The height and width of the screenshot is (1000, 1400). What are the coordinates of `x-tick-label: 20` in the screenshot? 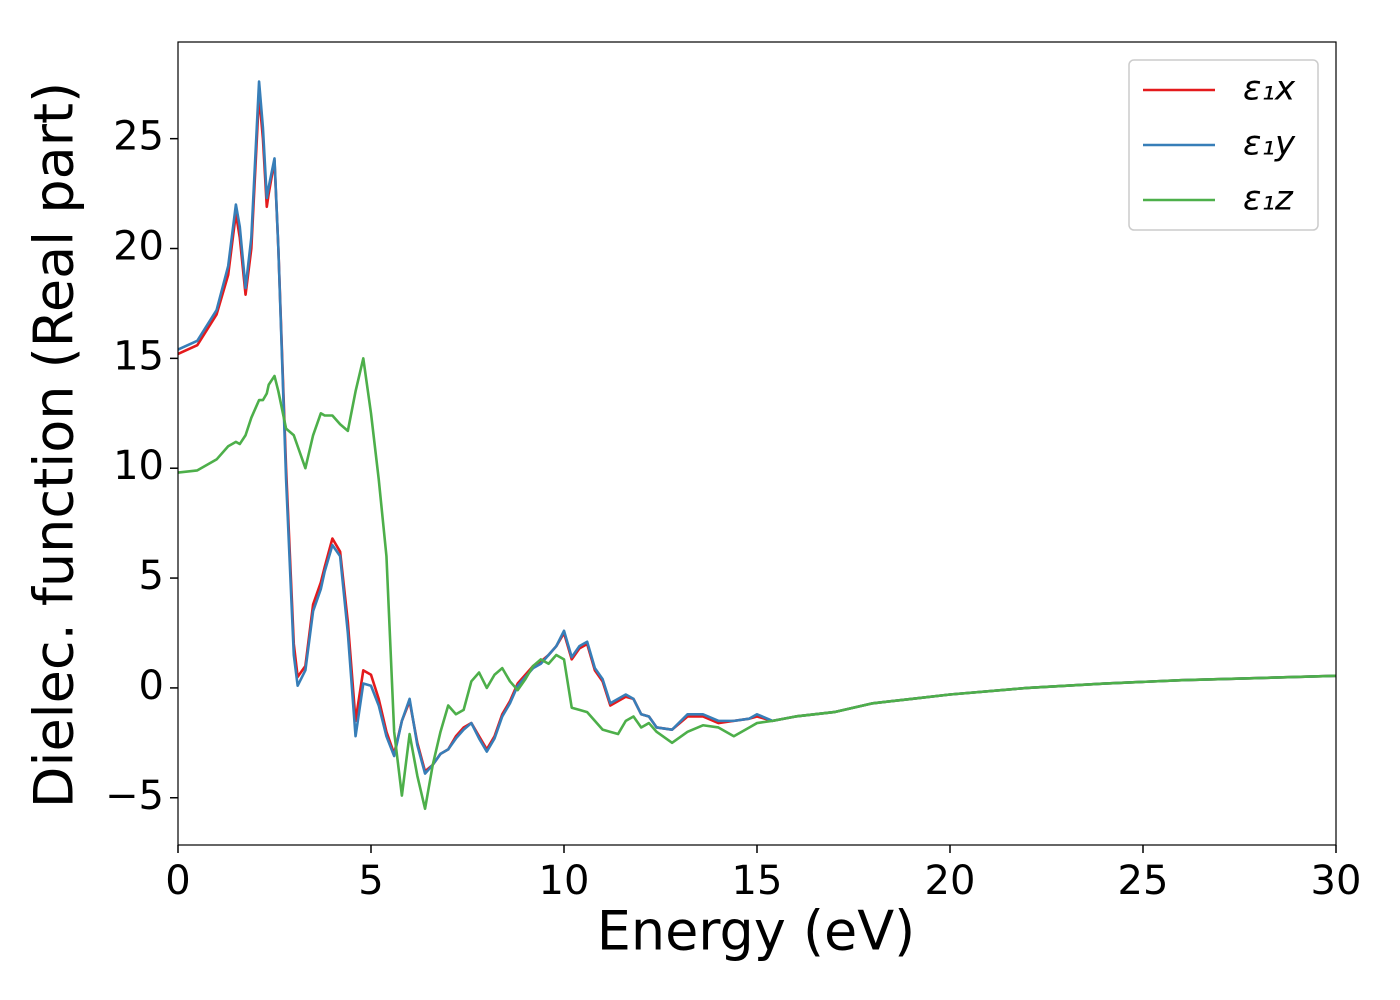 It's located at (950, 881).